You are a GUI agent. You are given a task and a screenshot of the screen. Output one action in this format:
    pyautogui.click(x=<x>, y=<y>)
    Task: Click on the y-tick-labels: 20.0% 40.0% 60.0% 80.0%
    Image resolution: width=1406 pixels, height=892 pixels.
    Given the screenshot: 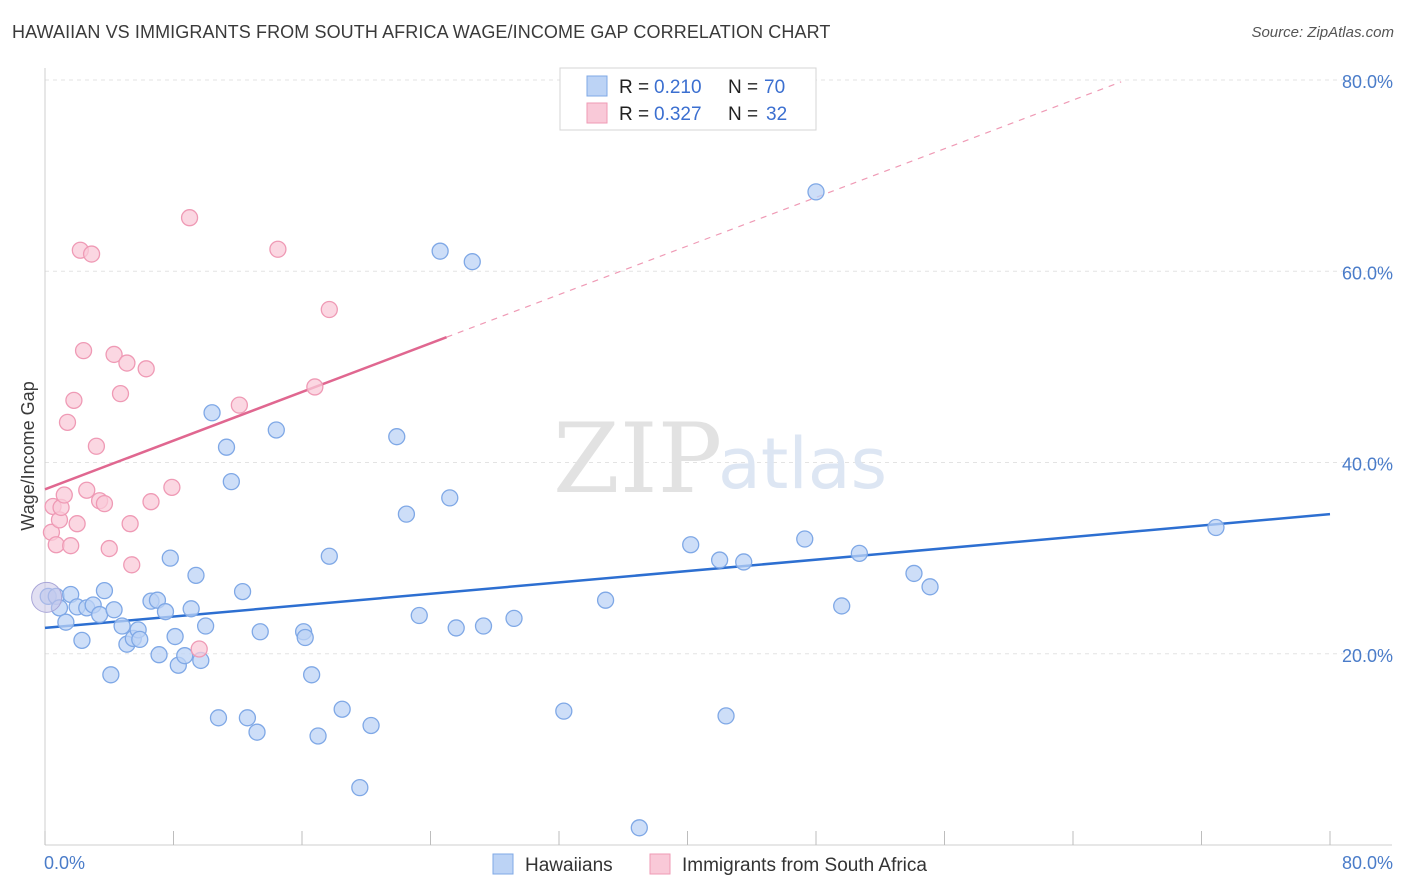 What is the action you would take?
    pyautogui.click(x=1367, y=369)
    